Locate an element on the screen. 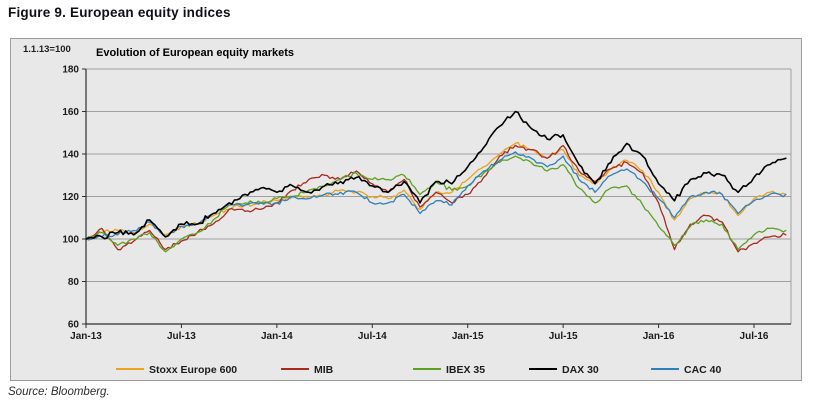  legend-item-dax-30: DAX 30 is located at coordinates (564, 370).